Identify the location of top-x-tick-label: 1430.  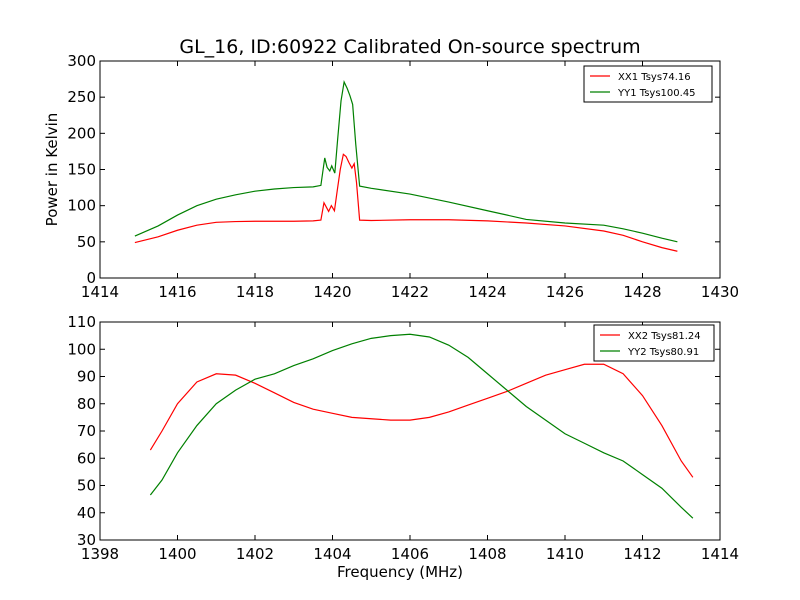
(720, 292).